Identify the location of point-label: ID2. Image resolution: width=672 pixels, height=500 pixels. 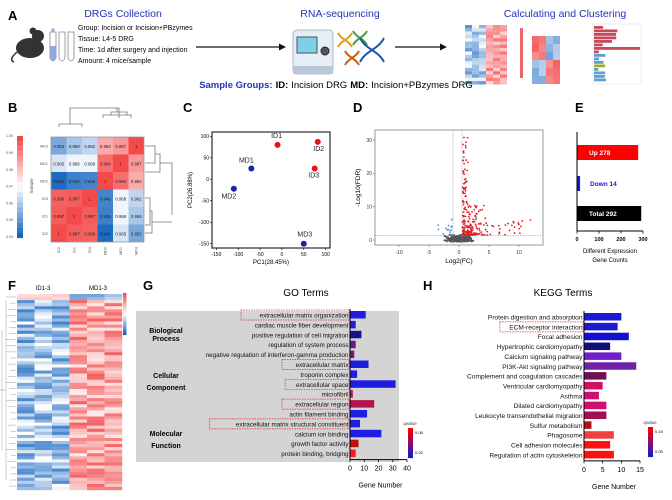
(318, 149).